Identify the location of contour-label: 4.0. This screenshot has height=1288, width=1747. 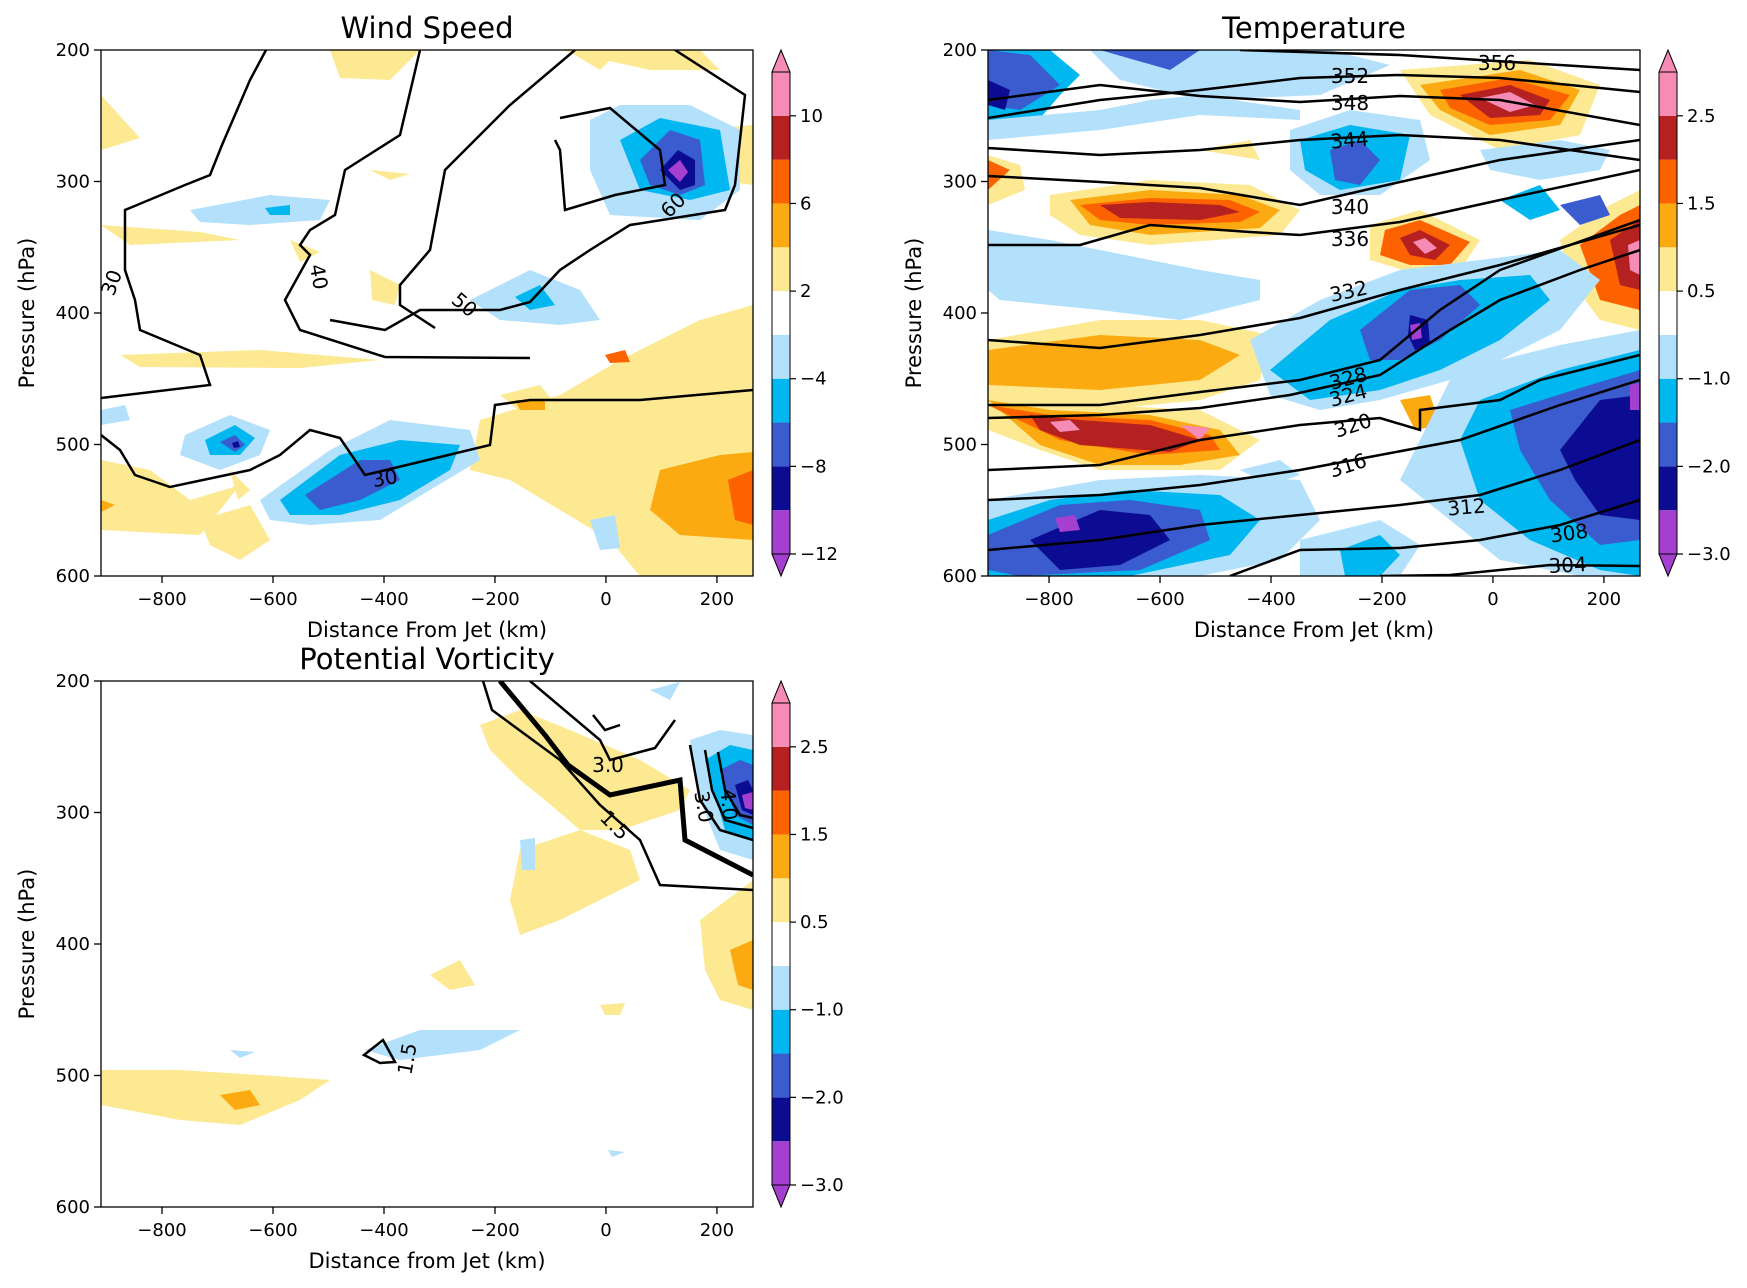
(729, 804).